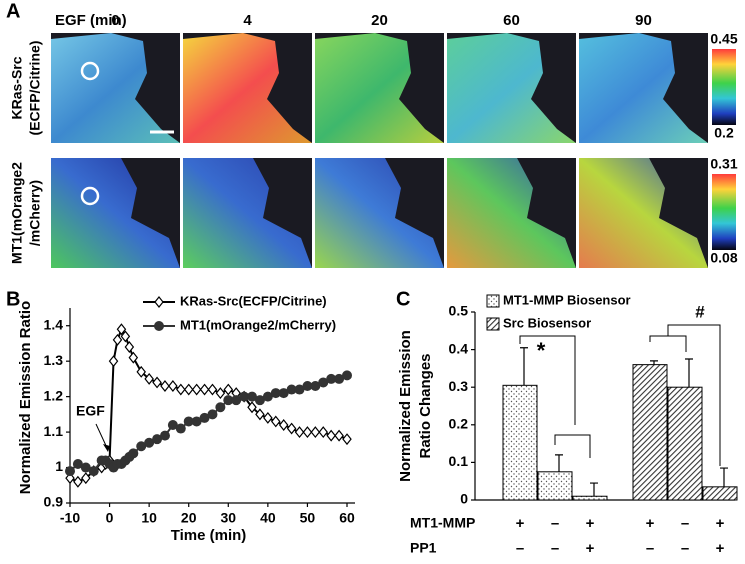  I want to click on time-label: 20, so click(379, 20).